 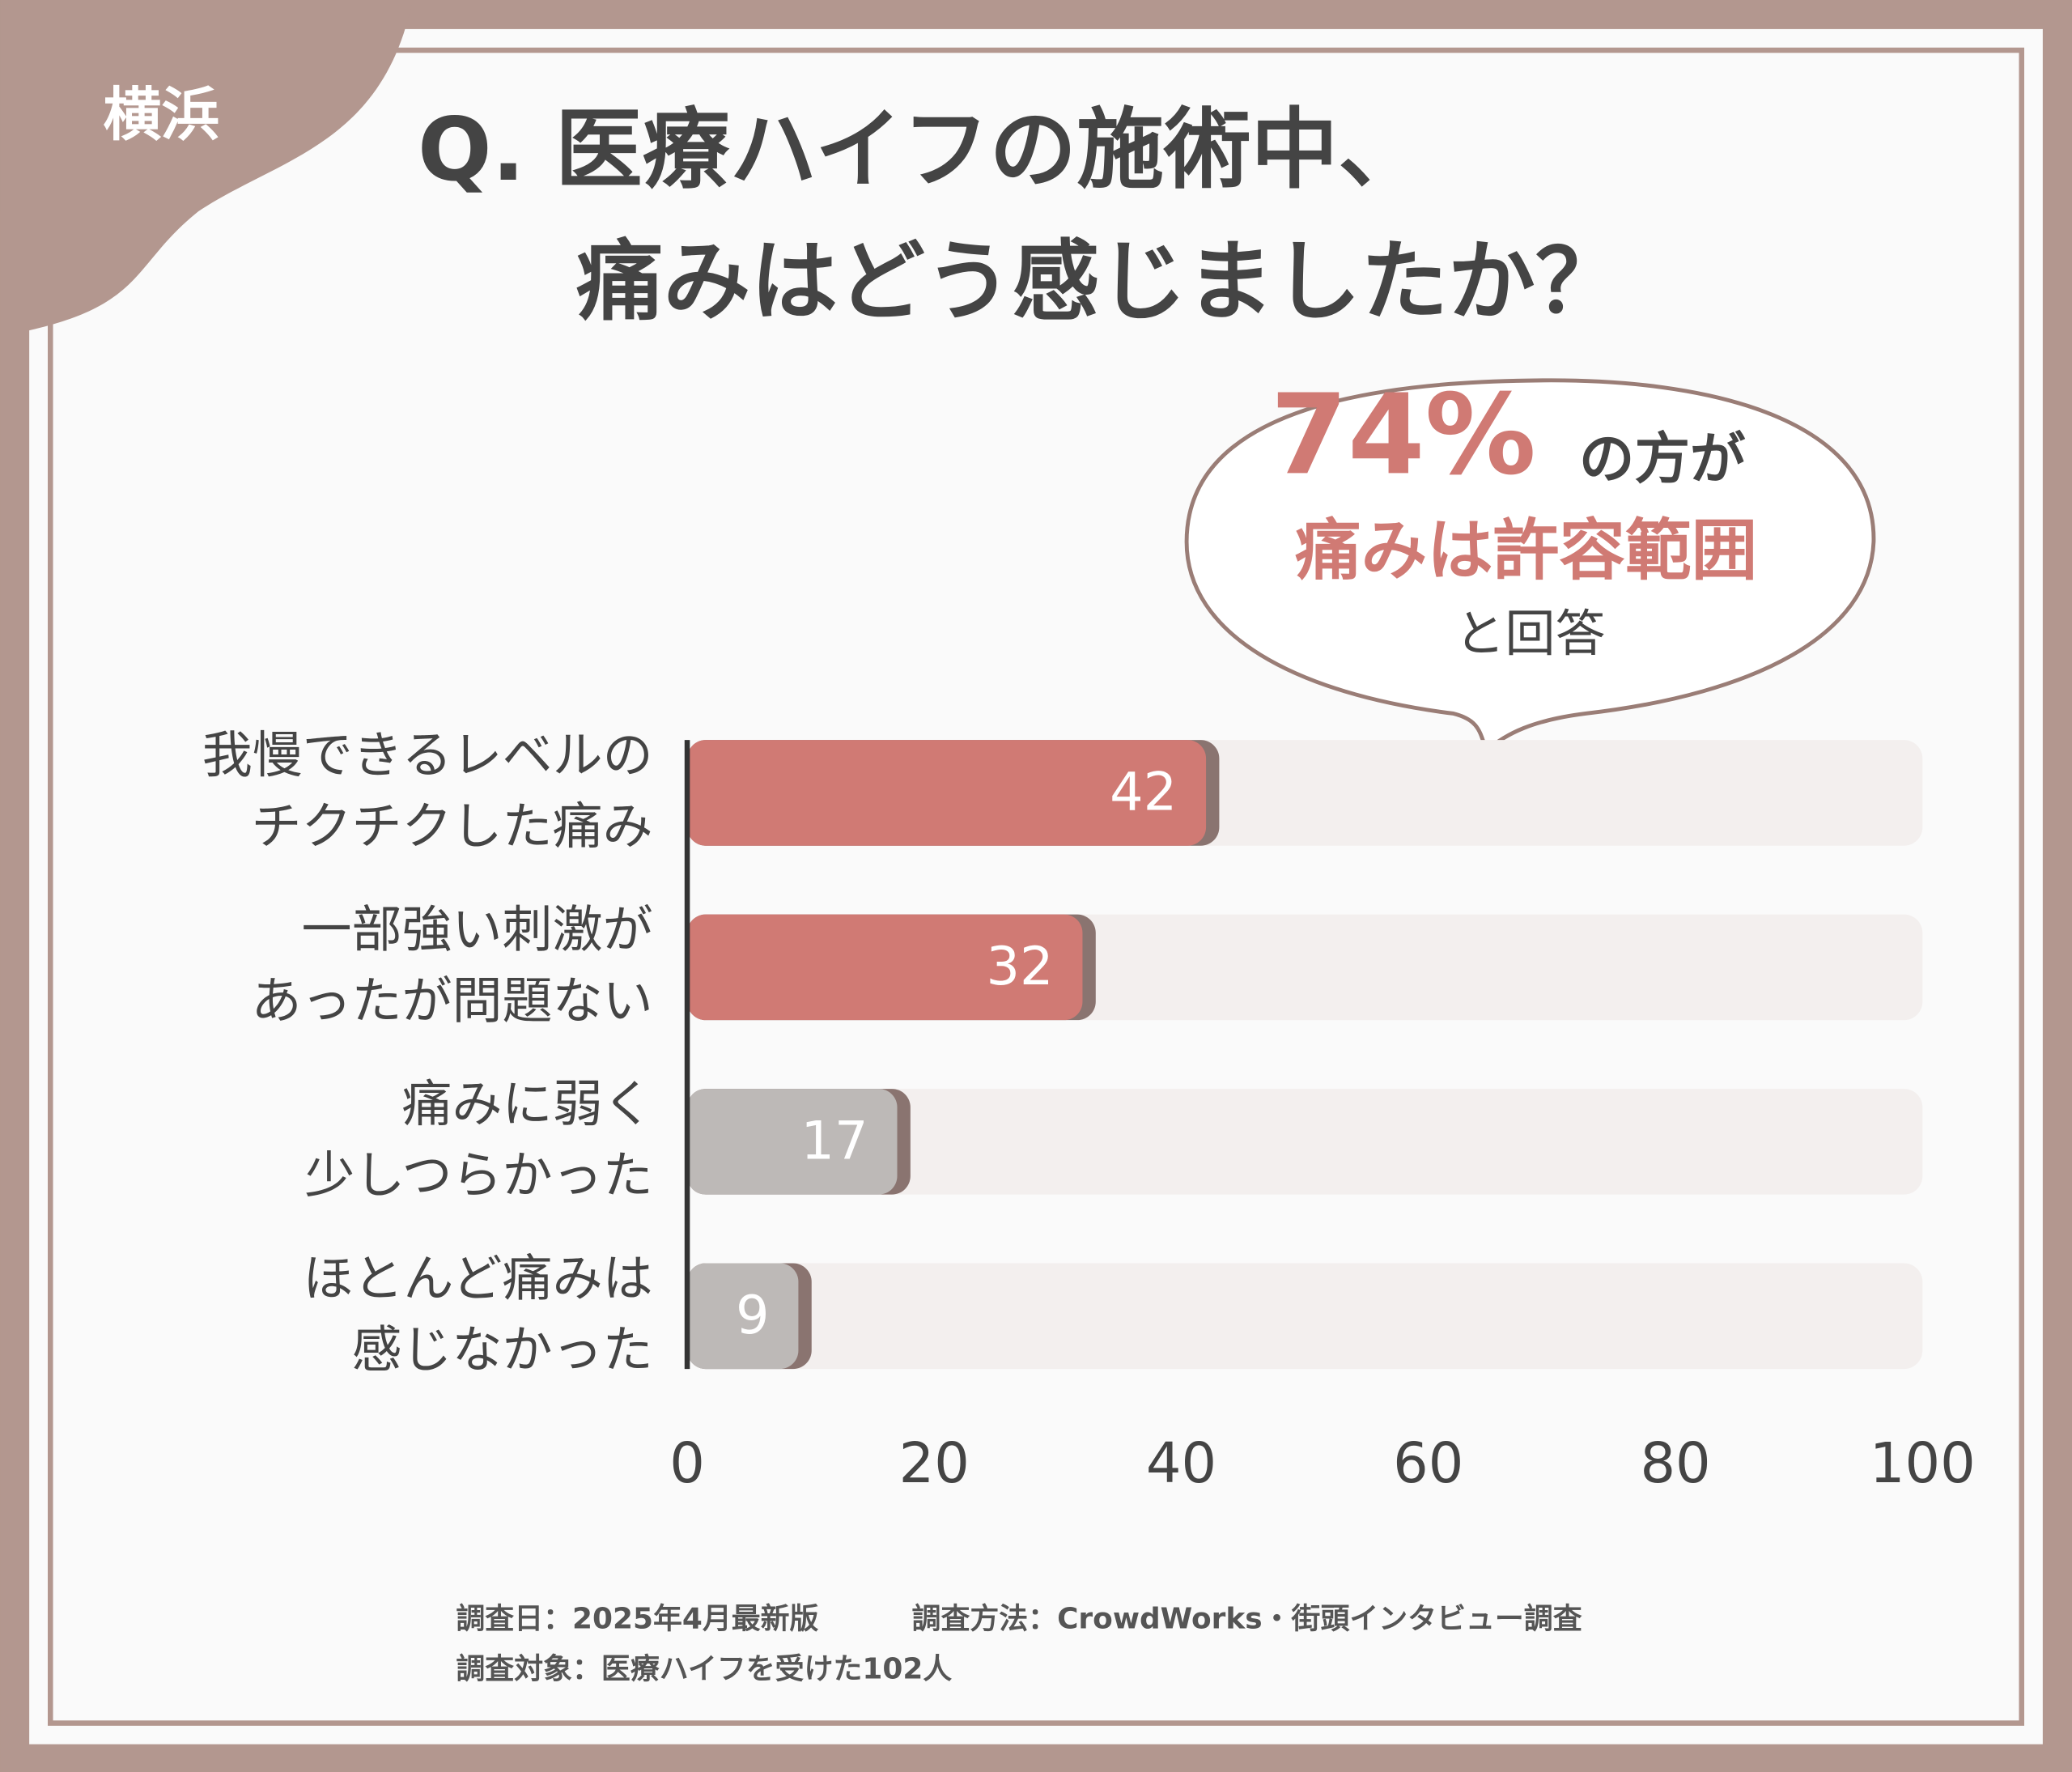 What do you see at coordinates (1247, 1619) in the screenshot?
I see `note: 調査方法：CrowdWorks・街頭インタビュー調査` at bounding box center [1247, 1619].